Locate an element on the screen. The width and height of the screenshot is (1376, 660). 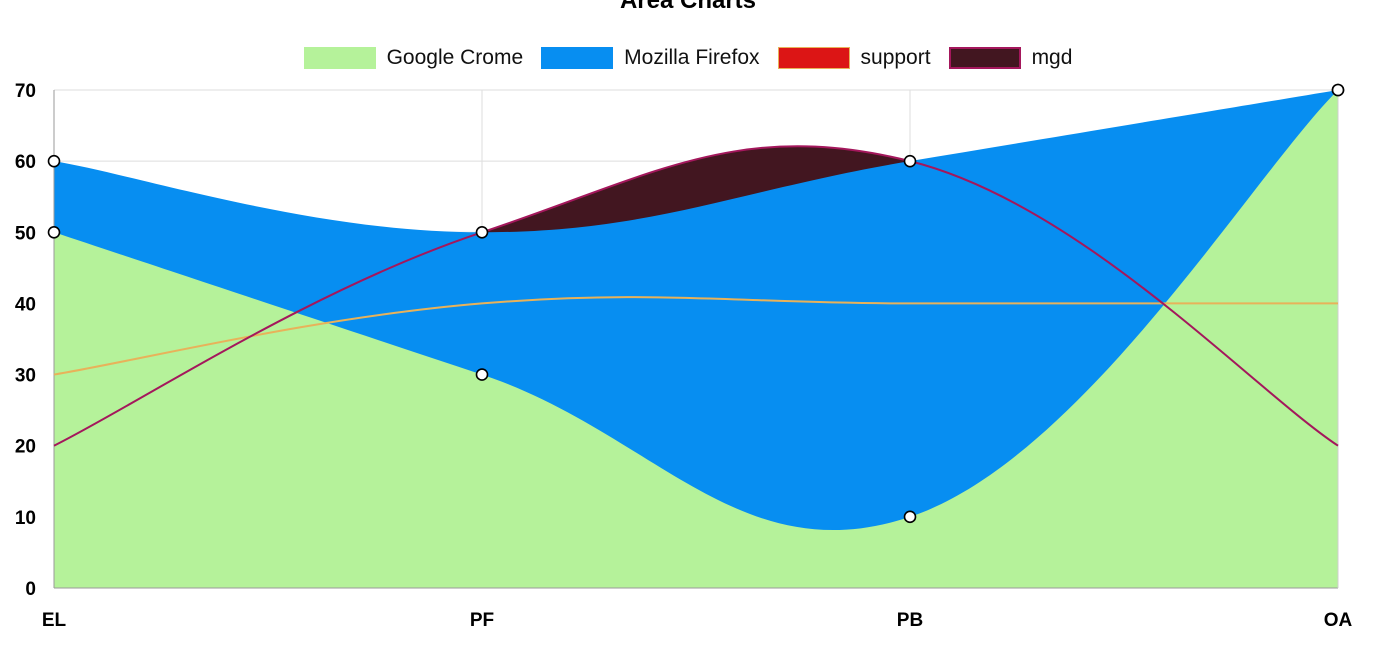
point-mozilla-firefox-oa is located at coordinates (1338, 90).